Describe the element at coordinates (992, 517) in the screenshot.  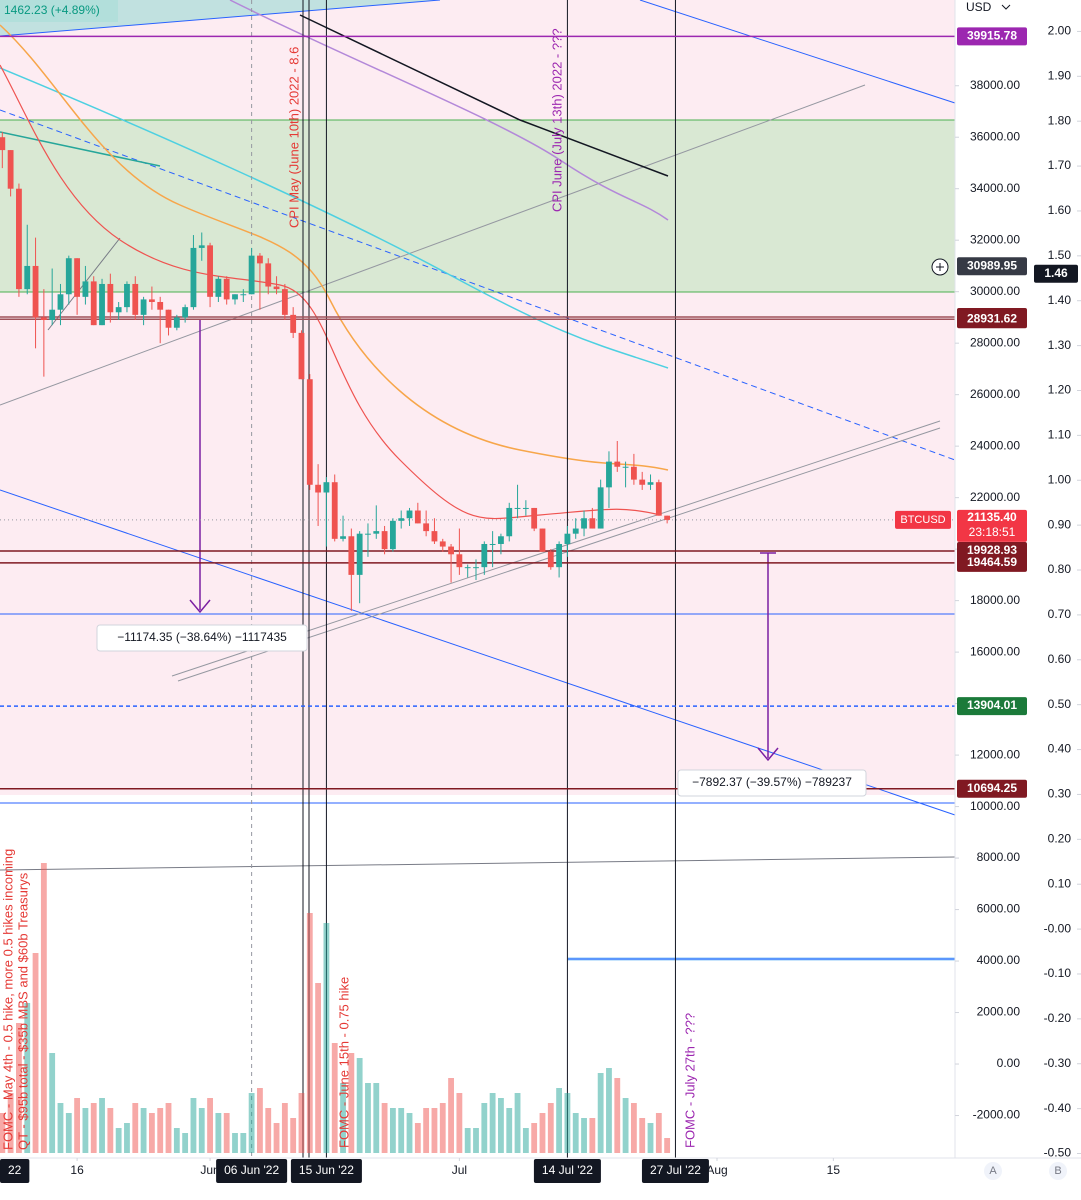
I see `current-price: 21135.40` at that location.